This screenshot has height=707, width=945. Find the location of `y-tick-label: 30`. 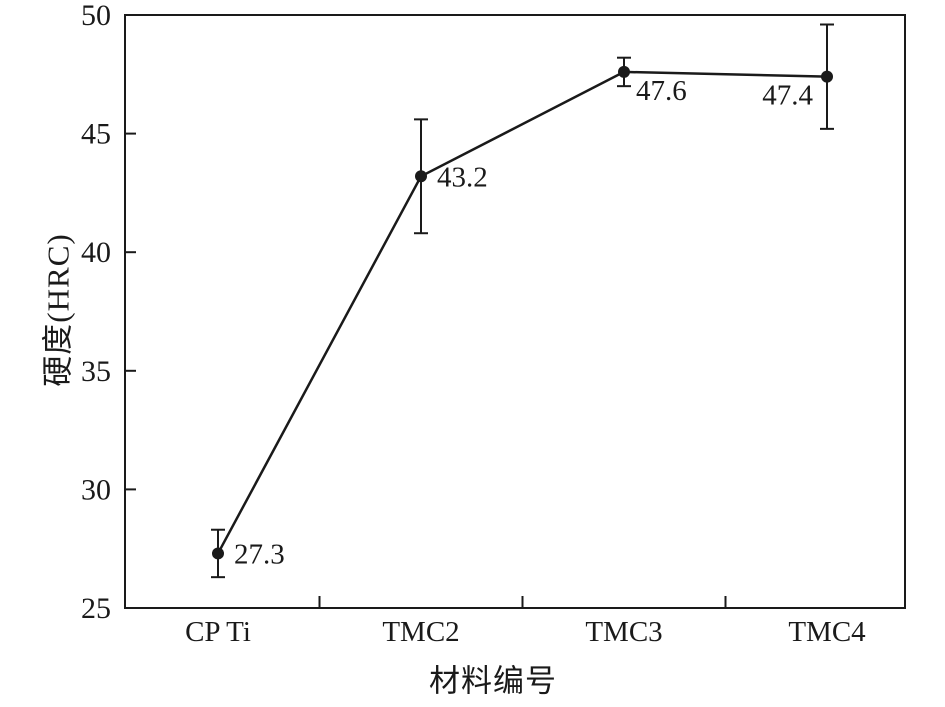

y-tick-label: 30 is located at coordinates (96, 489).